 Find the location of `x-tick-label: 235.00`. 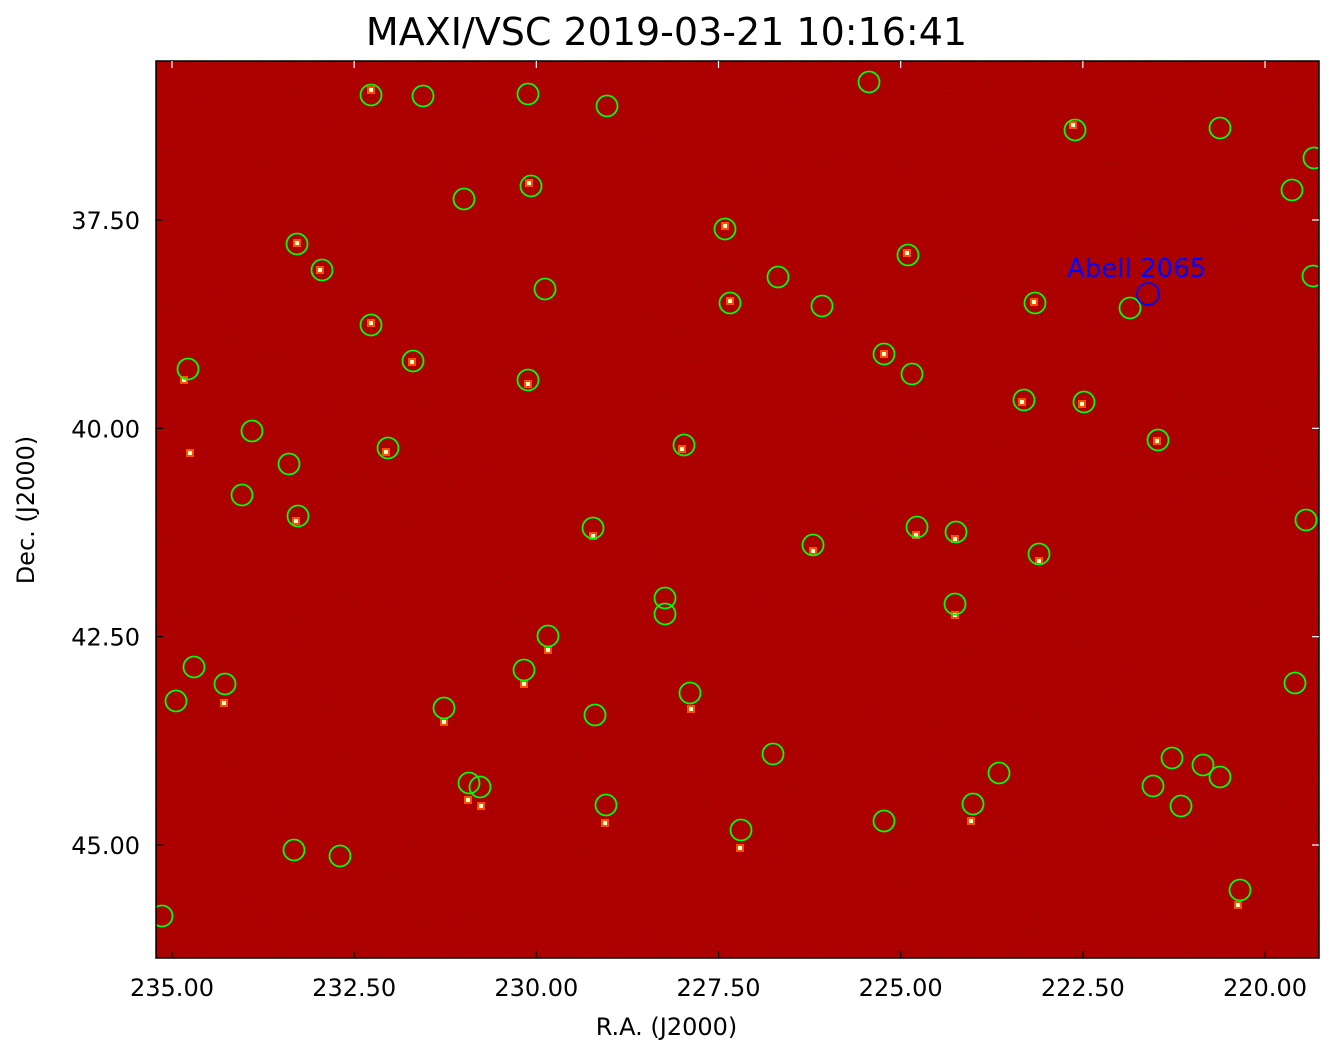

x-tick-label: 235.00 is located at coordinates (172, 988).